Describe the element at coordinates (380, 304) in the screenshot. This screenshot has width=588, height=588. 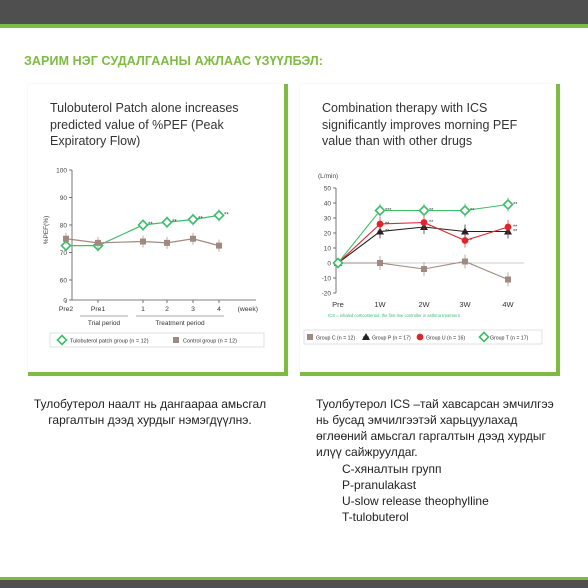
I see `x-tick-label: 1W` at that location.